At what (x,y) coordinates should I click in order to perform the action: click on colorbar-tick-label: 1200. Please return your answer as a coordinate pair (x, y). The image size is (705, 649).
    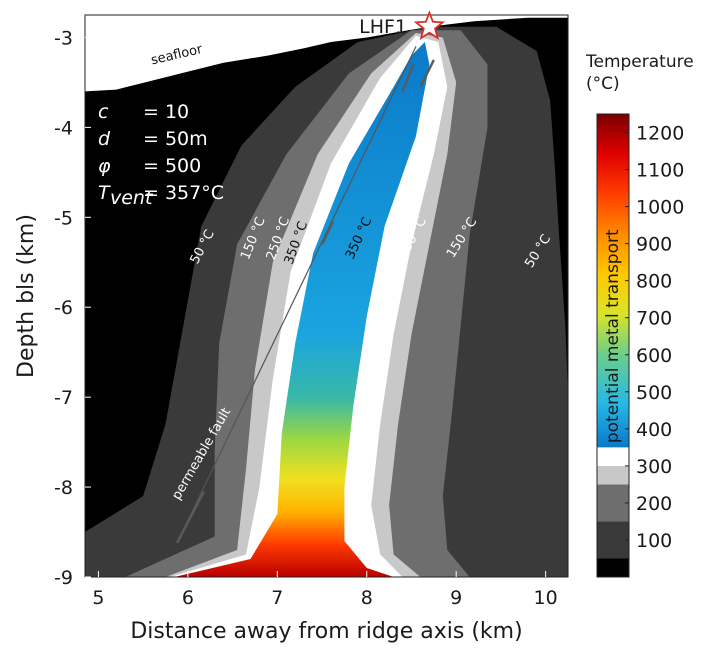
    Looking at the image, I should click on (660, 134).